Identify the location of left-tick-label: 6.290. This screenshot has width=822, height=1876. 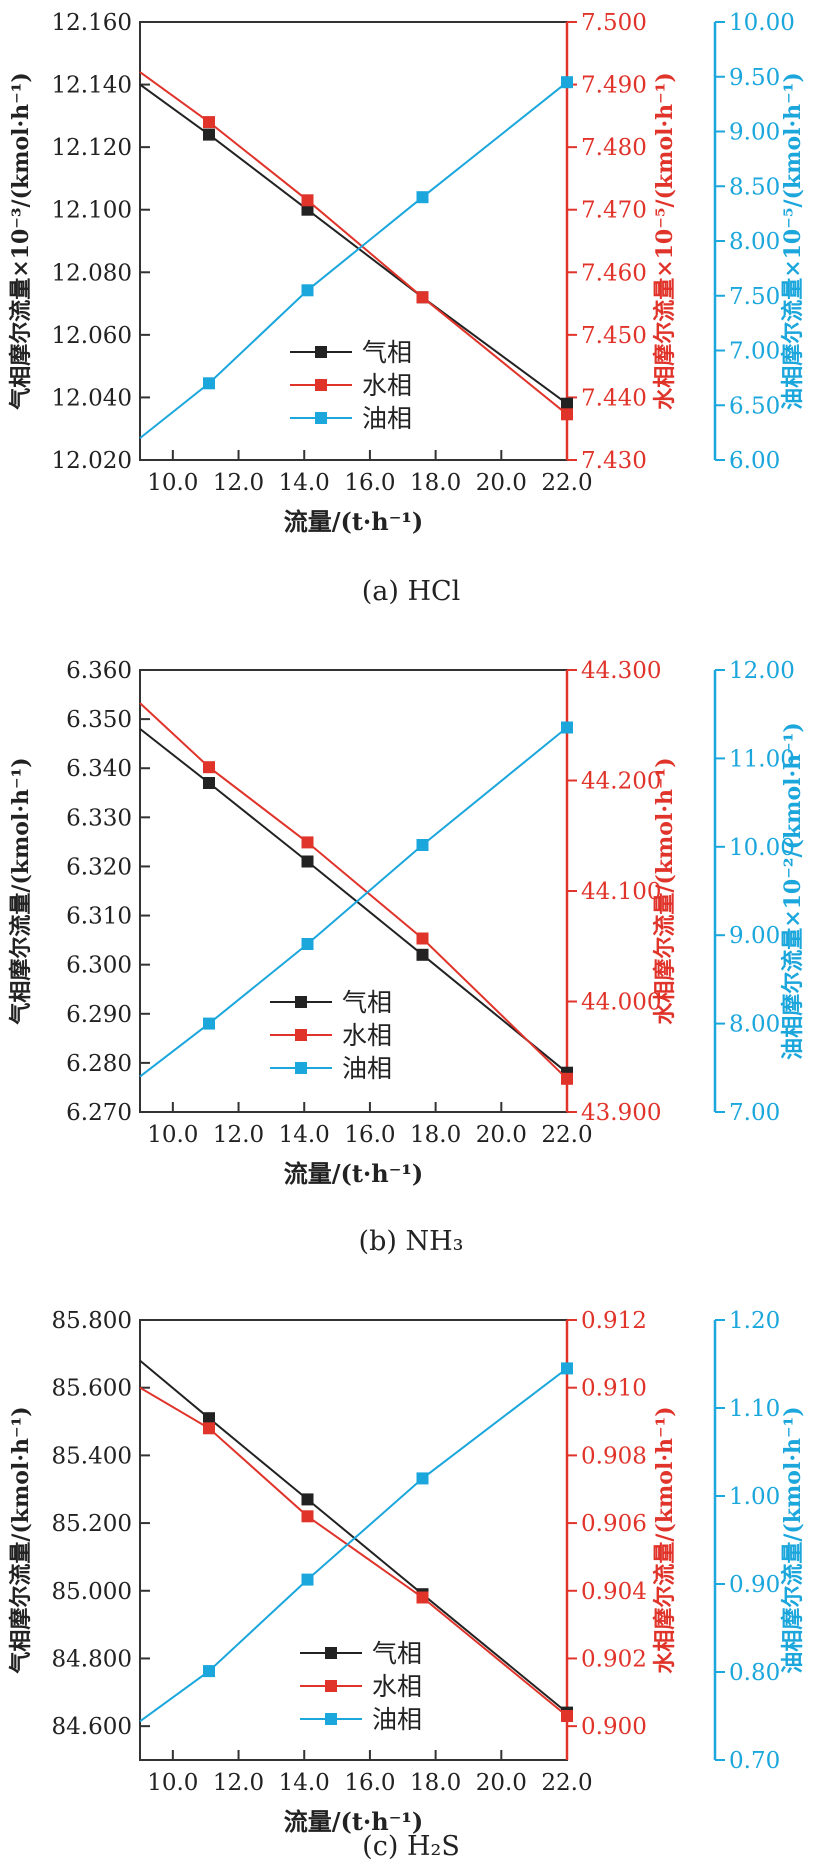
(99, 1015).